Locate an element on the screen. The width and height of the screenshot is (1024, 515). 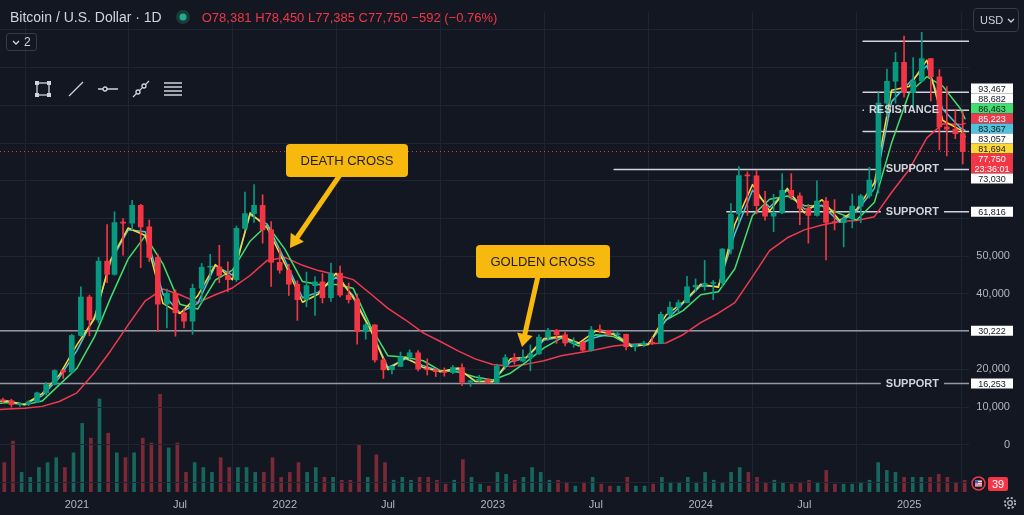
x-tick-label: 2022 is located at coordinates (285, 503).